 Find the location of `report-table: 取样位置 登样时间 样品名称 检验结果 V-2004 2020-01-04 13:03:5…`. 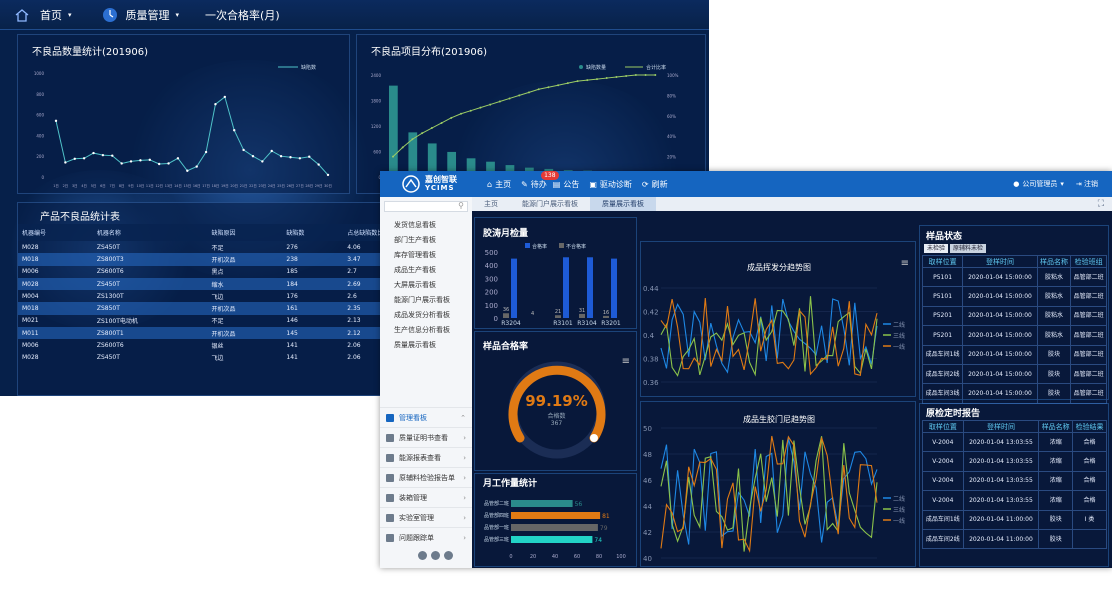

report-table: 取样位置 登样时间 样品名称 检验结果 V-2004 2020-01-04 13:03:5… is located at coordinates (1014, 485).